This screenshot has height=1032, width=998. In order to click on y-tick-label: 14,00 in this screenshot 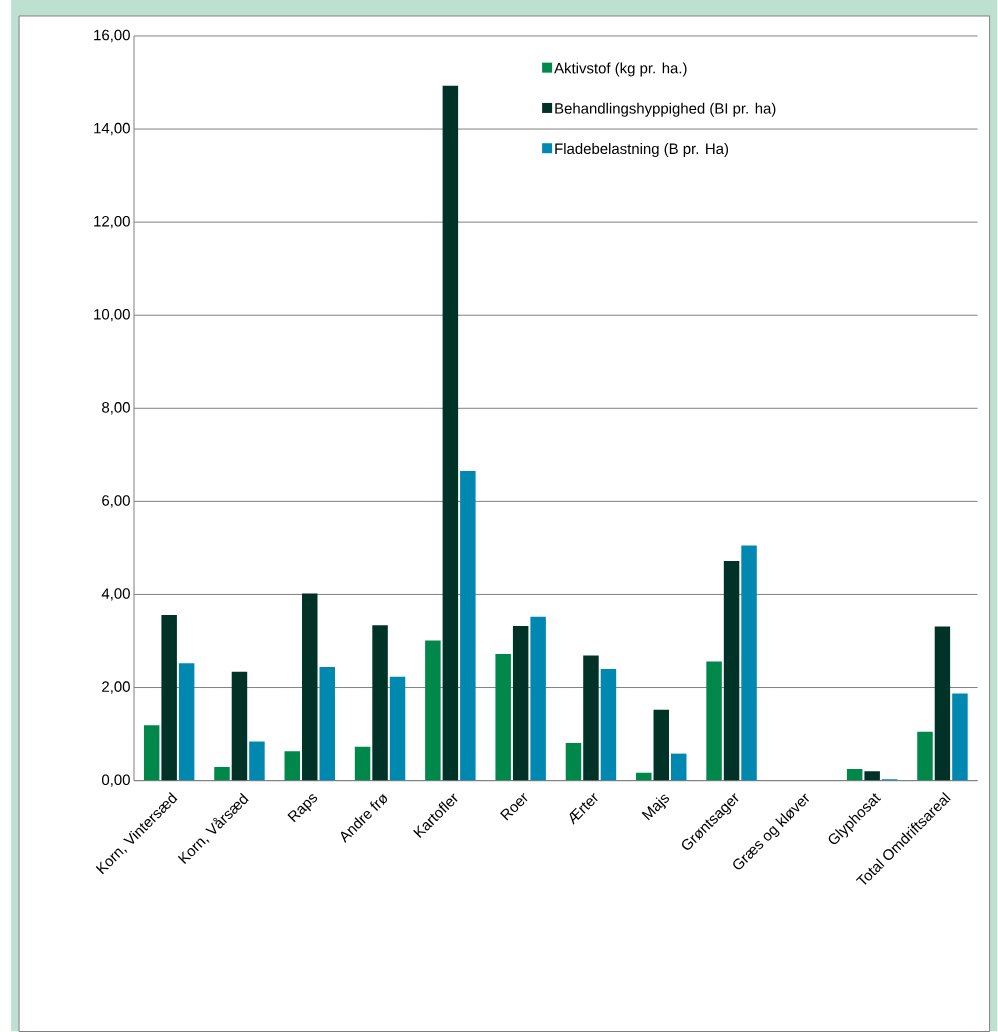, I will do `click(112, 129)`.